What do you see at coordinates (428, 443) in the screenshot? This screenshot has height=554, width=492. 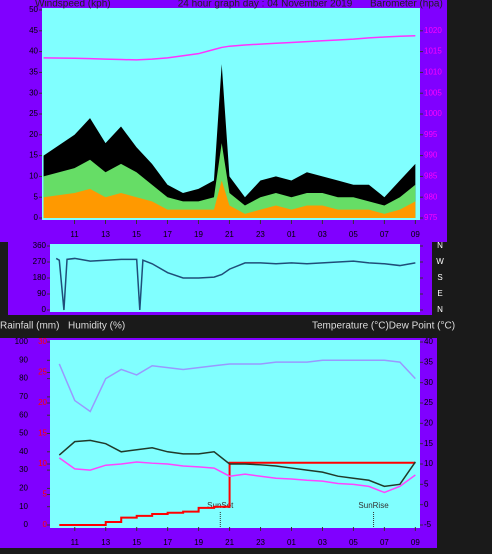 I see `y2-tick-label: 15` at bounding box center [428, 443].